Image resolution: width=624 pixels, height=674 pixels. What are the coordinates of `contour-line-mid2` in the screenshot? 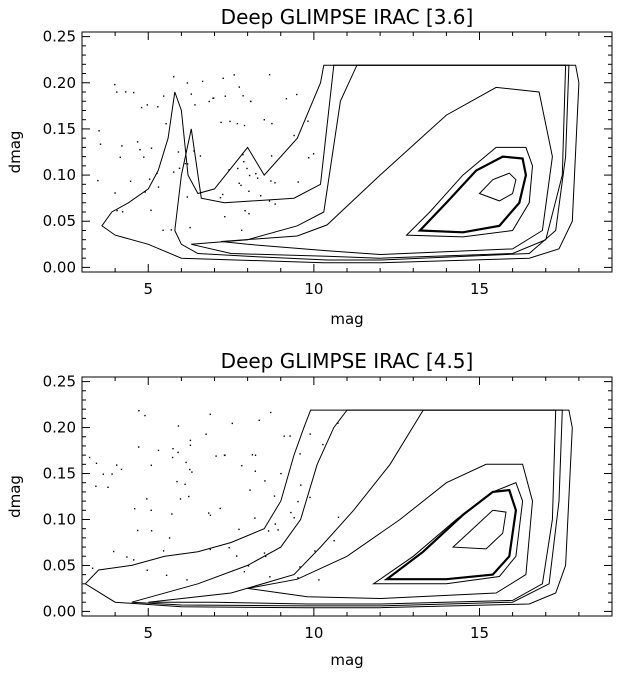 It's located at (390, 531).